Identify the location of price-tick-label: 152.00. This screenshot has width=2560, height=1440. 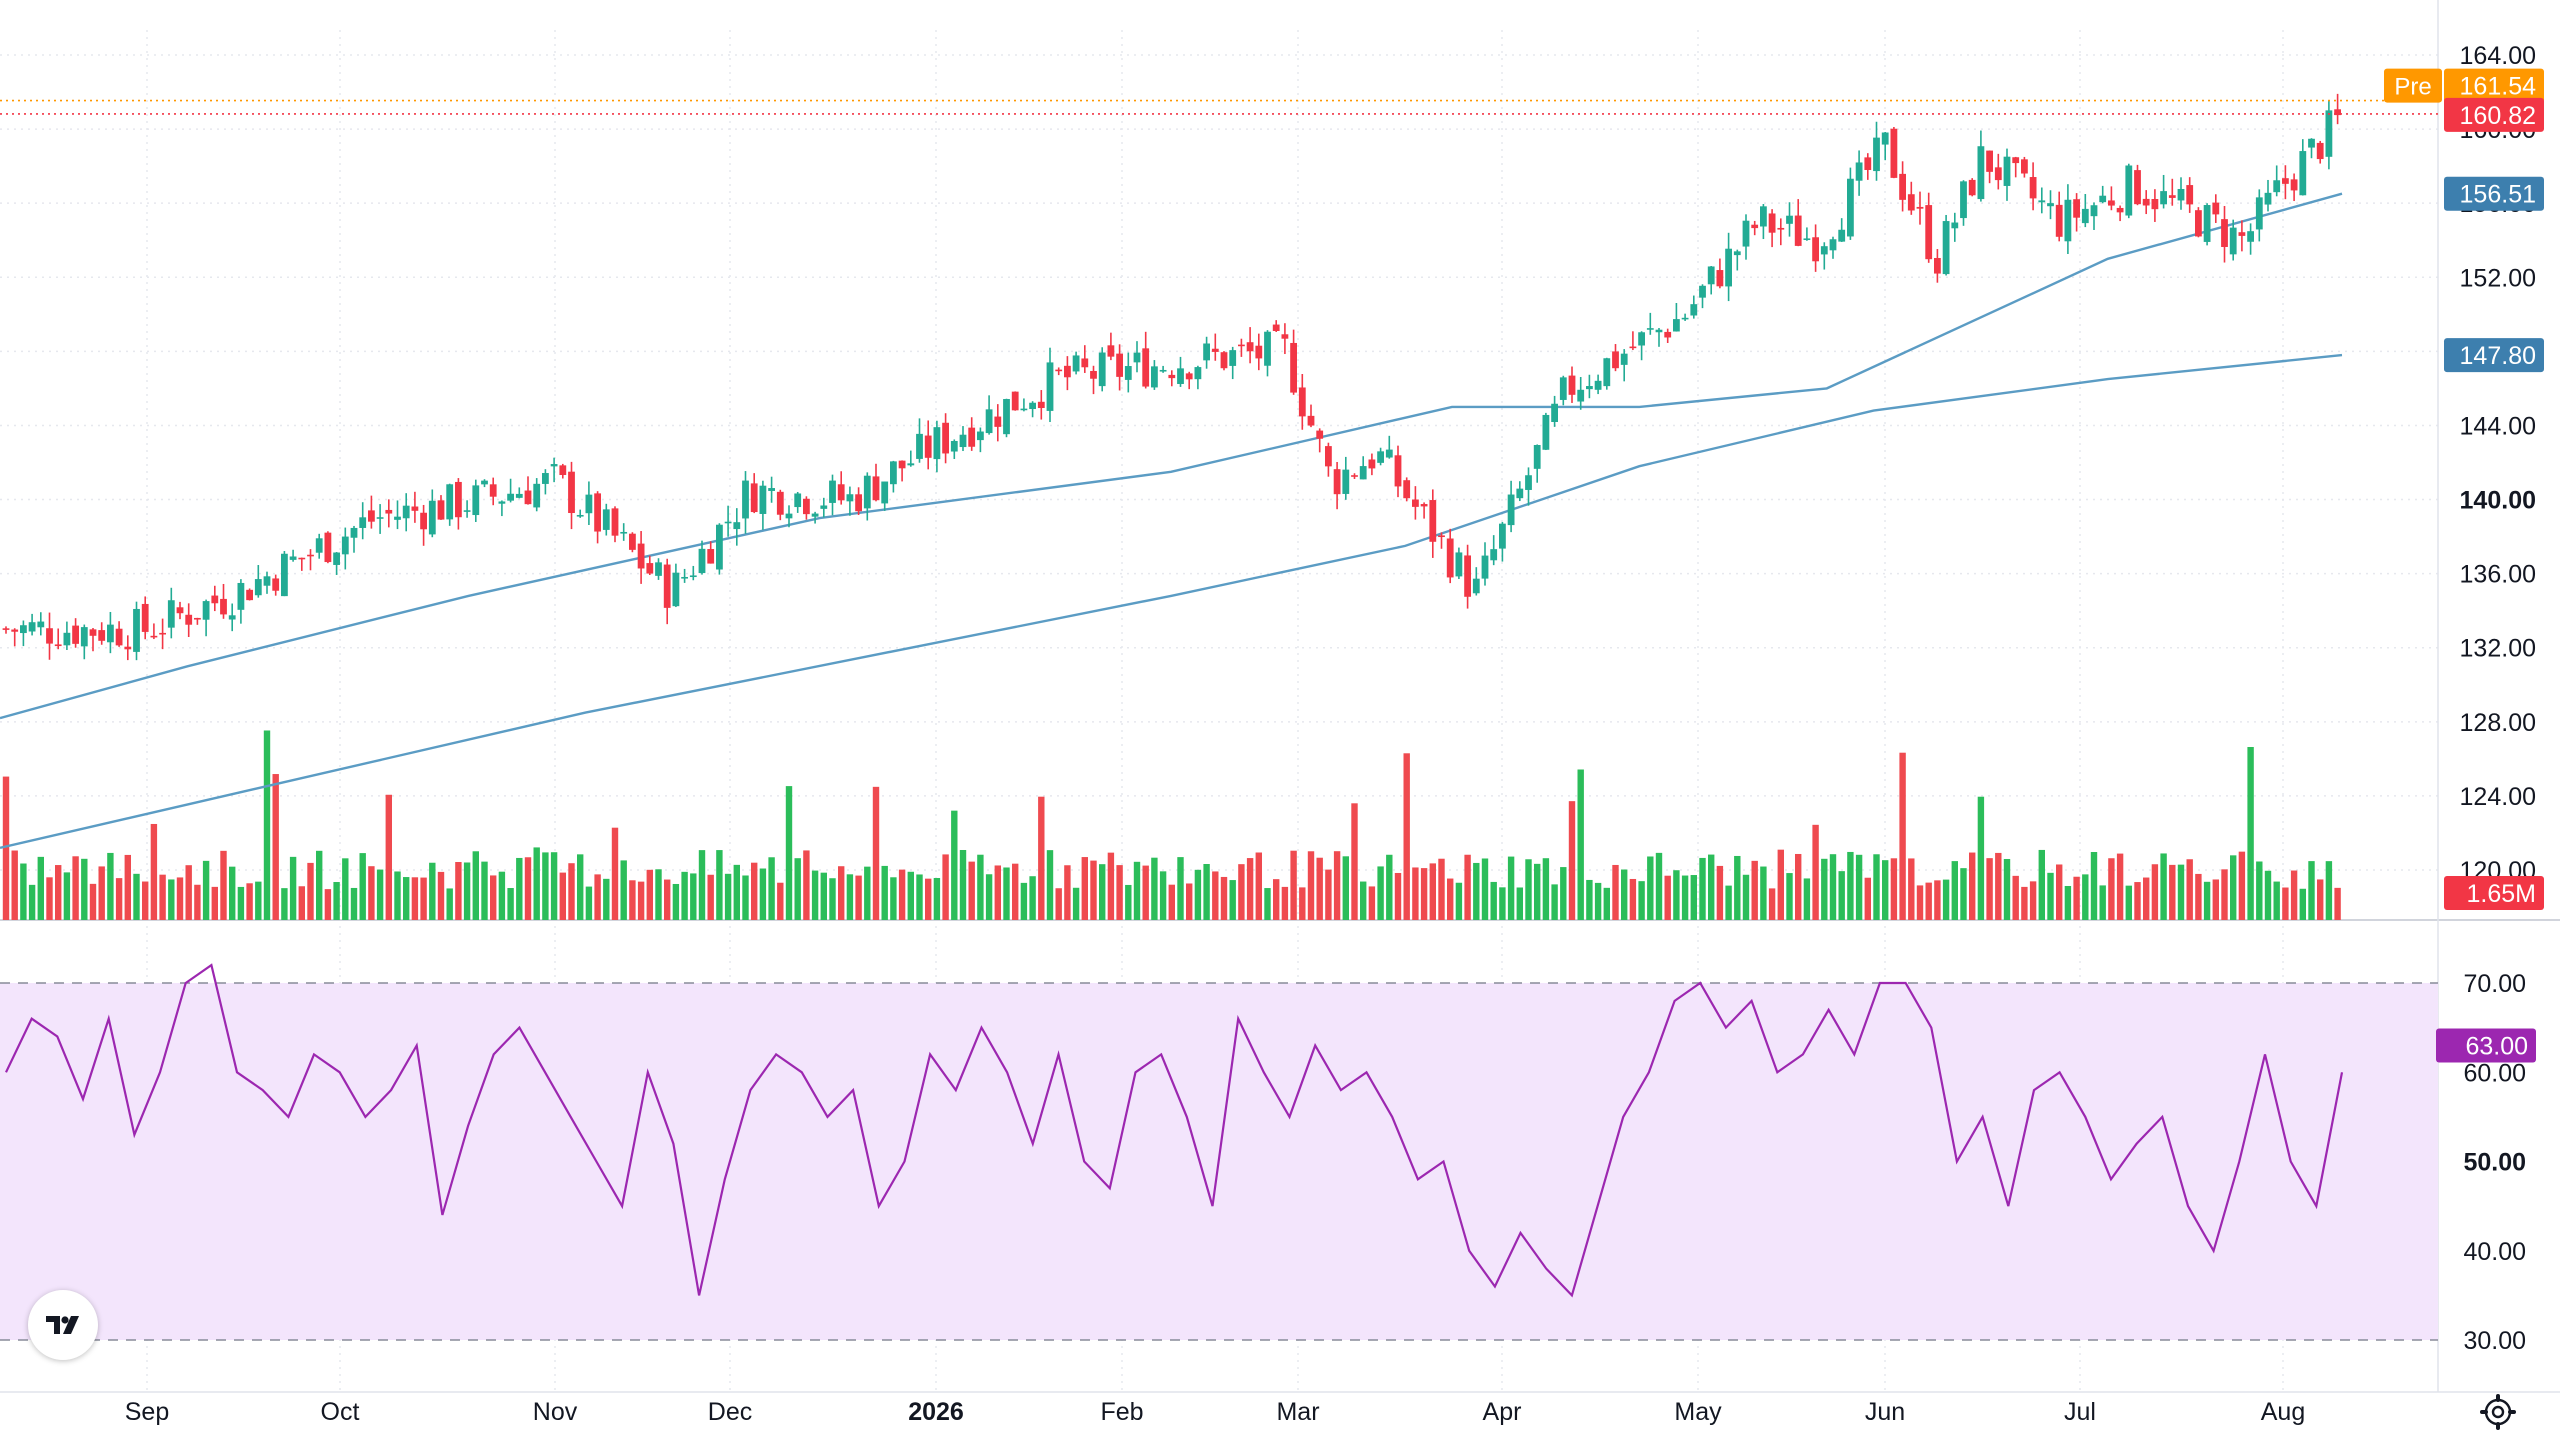
(2498, 278).